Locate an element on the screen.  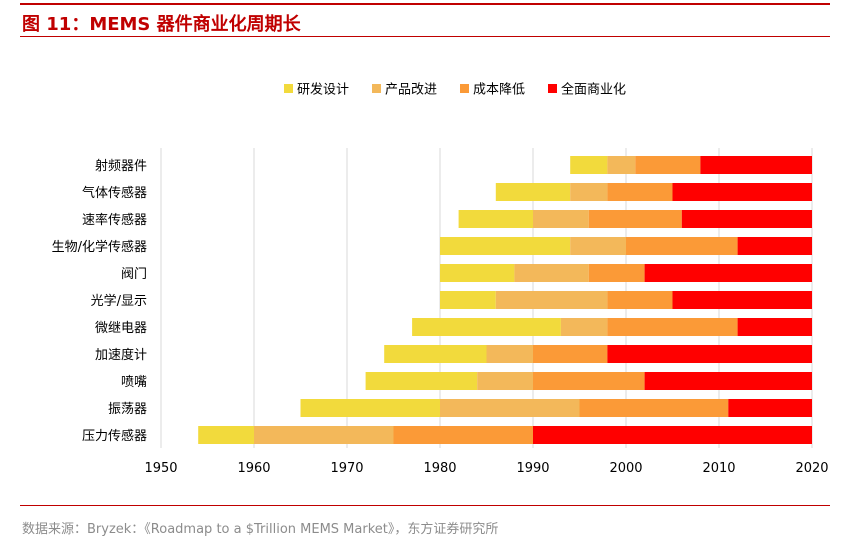
category-label: 速率传感器 is located at coordinates (114, 220).